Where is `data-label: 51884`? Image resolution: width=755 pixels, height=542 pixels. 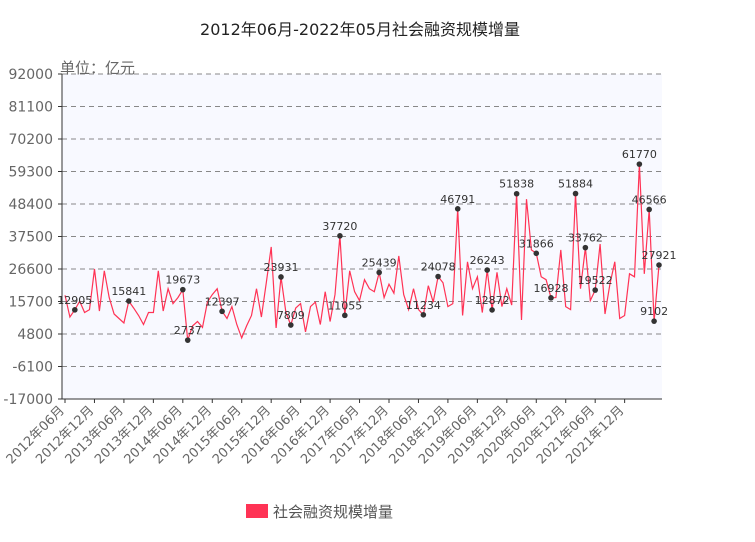 data-label: 51884 is located at coordinates (575, 184).